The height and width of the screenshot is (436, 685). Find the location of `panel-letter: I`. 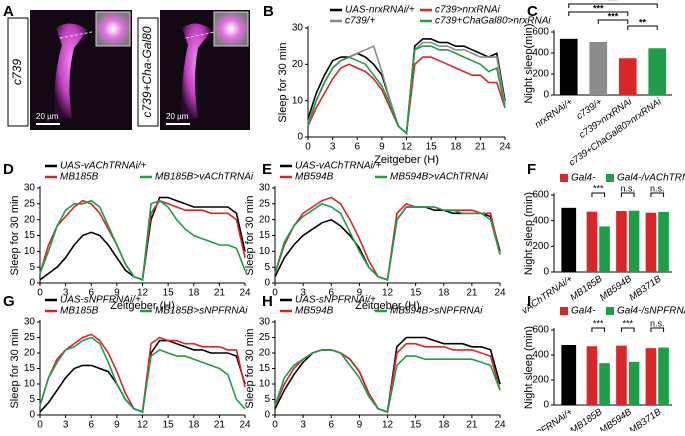

panel-letter: I is located at coordinates (529, 301).